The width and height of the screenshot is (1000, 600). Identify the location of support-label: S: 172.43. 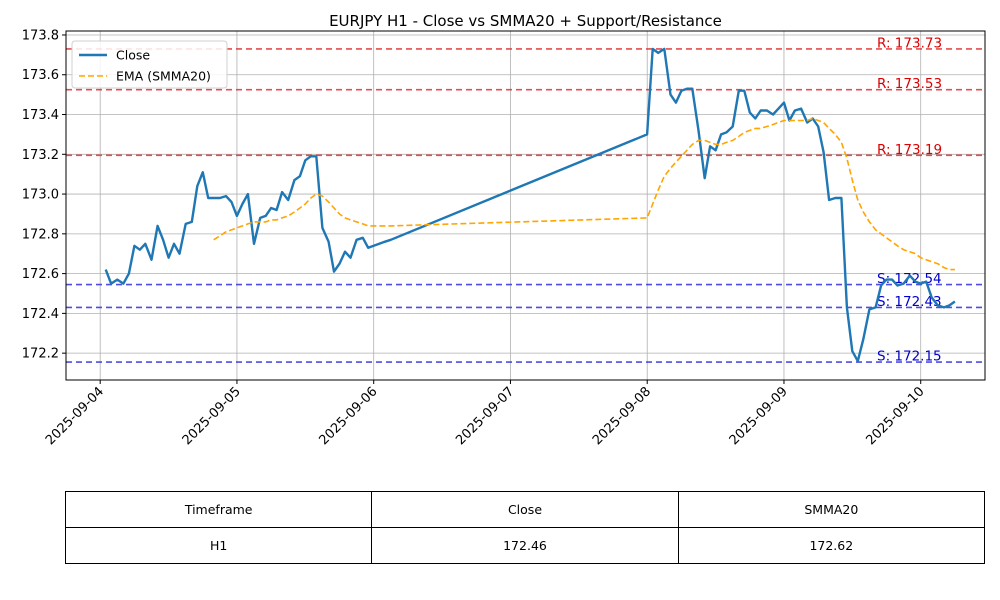
(909, 302).